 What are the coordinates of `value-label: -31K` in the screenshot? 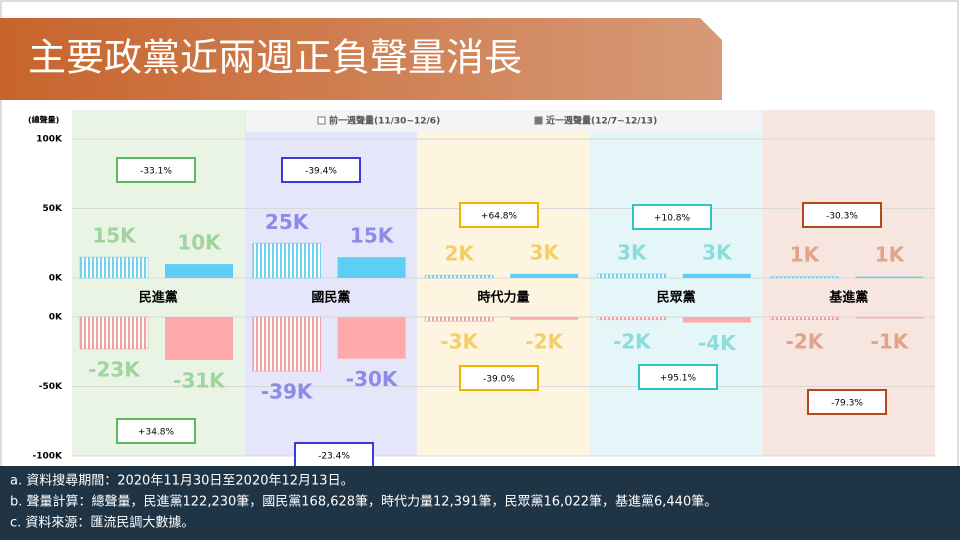 It's located at (199, 381).